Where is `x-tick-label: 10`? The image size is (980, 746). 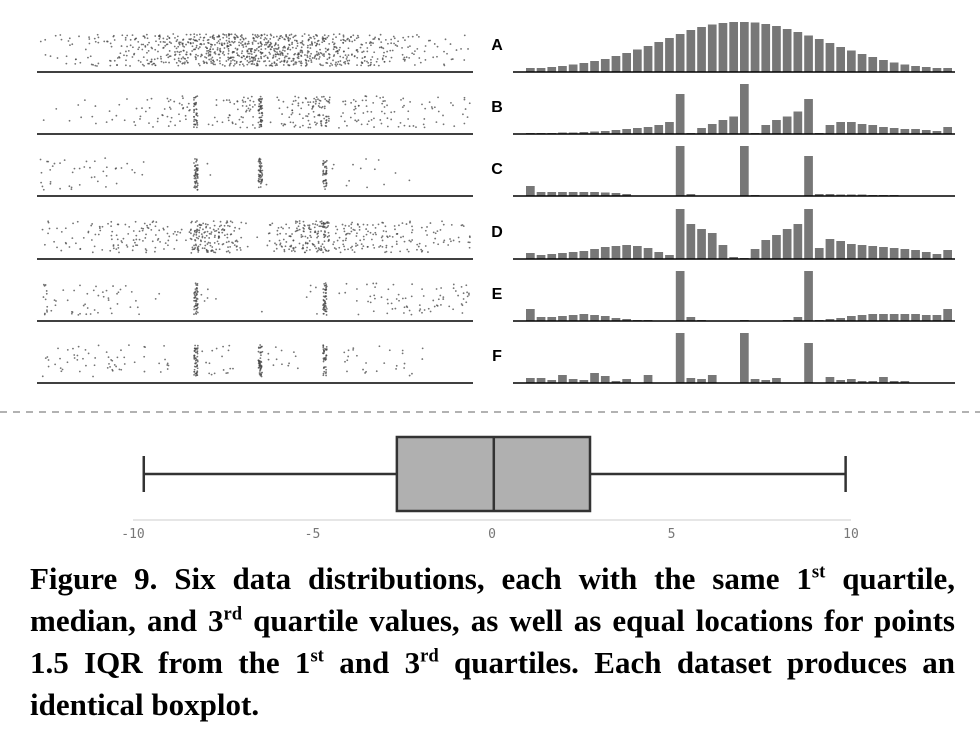
x-tick-label: 10 is located at coordinates (851, 534).